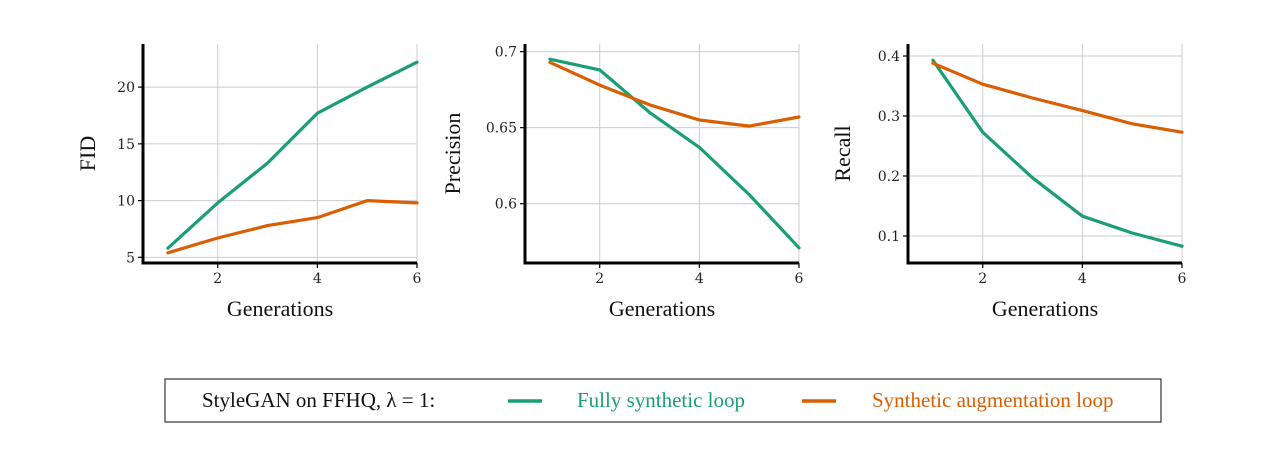 The image size is (1266, 452). Describe the element at coordinates (889, 117) in the screenshot. I see `y-tick-label: 0.3` at that location.